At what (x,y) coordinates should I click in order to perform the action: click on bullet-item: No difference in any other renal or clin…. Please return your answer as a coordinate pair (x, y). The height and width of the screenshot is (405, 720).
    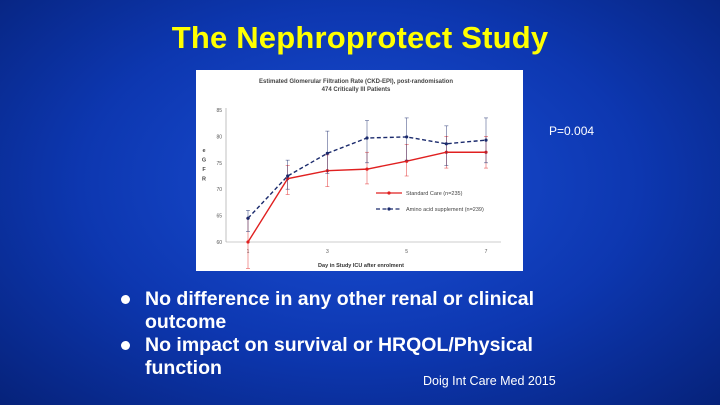
    Looking at the image, I should click on (355, 311).